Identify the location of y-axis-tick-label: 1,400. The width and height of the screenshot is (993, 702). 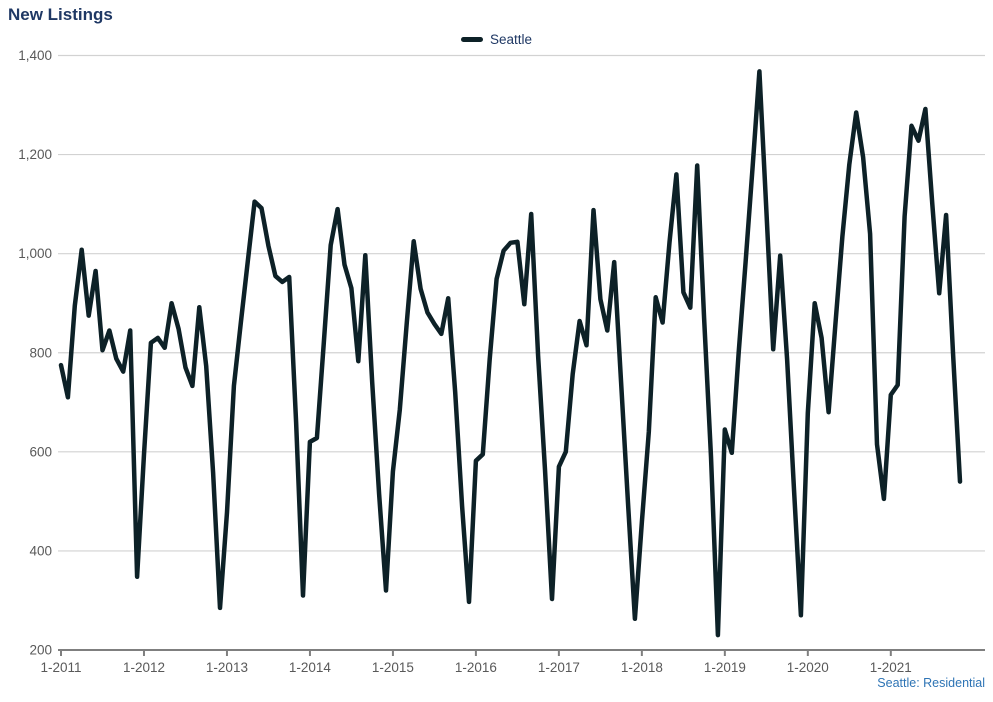
(35, 55).